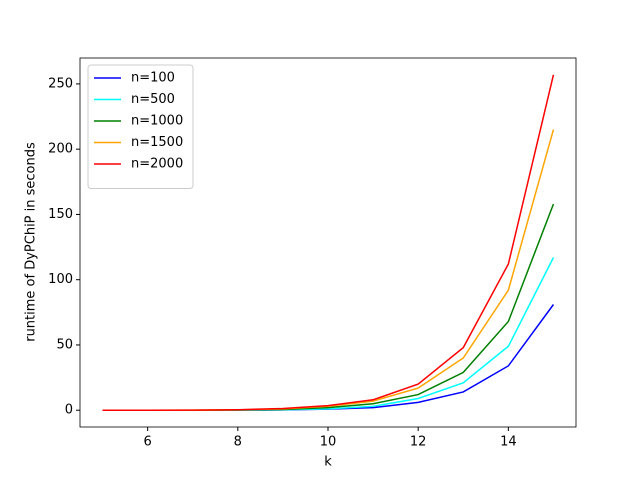 The image size is (640, 480). What do you see at coordinates (328, 442) in the screenshot?
I see `x-tick-label: 10` at bounding box center [328, 442].